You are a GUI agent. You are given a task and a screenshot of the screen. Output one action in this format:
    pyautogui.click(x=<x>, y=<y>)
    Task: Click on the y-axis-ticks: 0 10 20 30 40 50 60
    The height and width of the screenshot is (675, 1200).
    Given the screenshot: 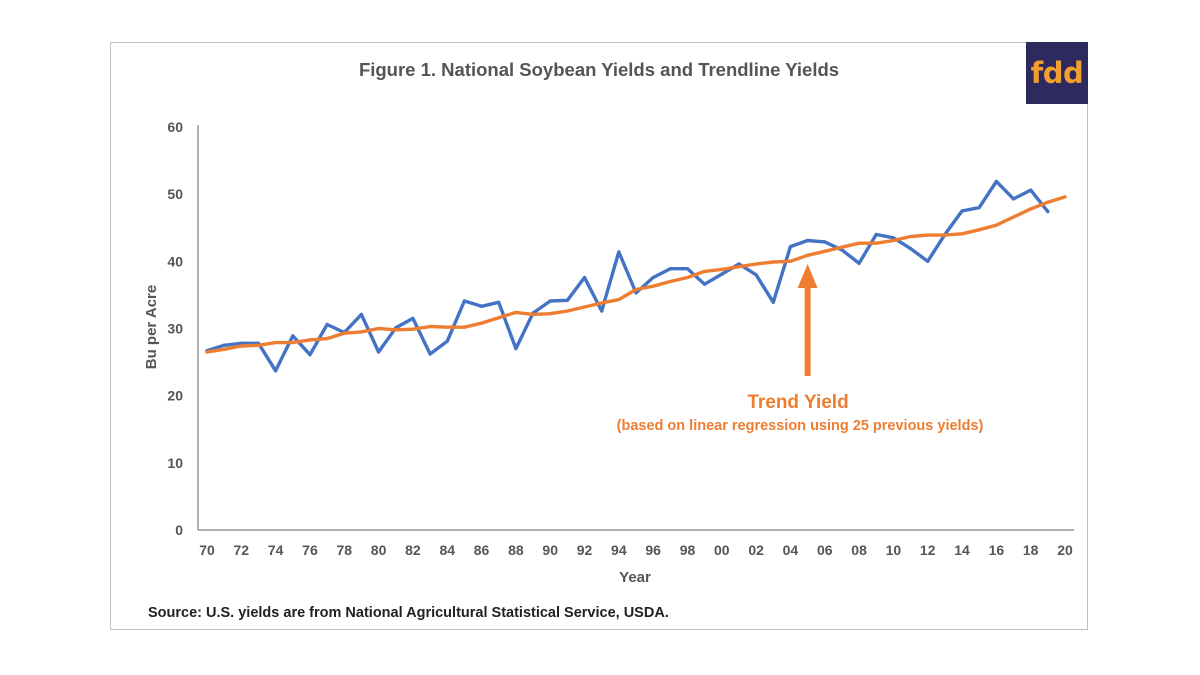 What is the action you would take?
    pyautogui.click(x=175, y=328)
    